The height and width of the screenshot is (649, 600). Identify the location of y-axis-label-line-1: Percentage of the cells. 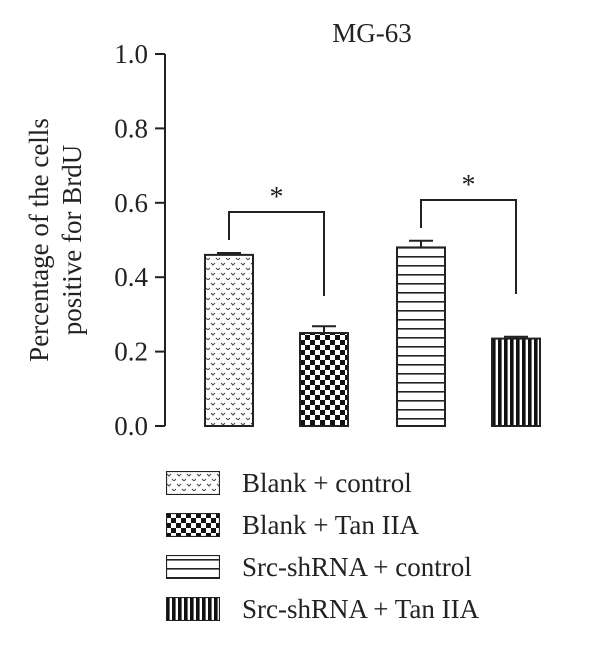
(39, 240).